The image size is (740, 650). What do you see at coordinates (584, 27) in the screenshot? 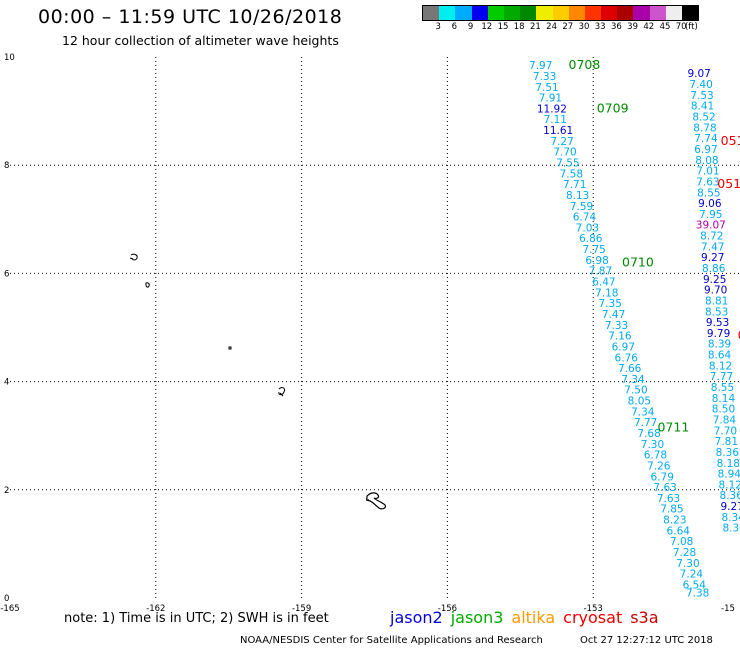
I see `color-scale-label: 30` at bounding box center [584, 27].